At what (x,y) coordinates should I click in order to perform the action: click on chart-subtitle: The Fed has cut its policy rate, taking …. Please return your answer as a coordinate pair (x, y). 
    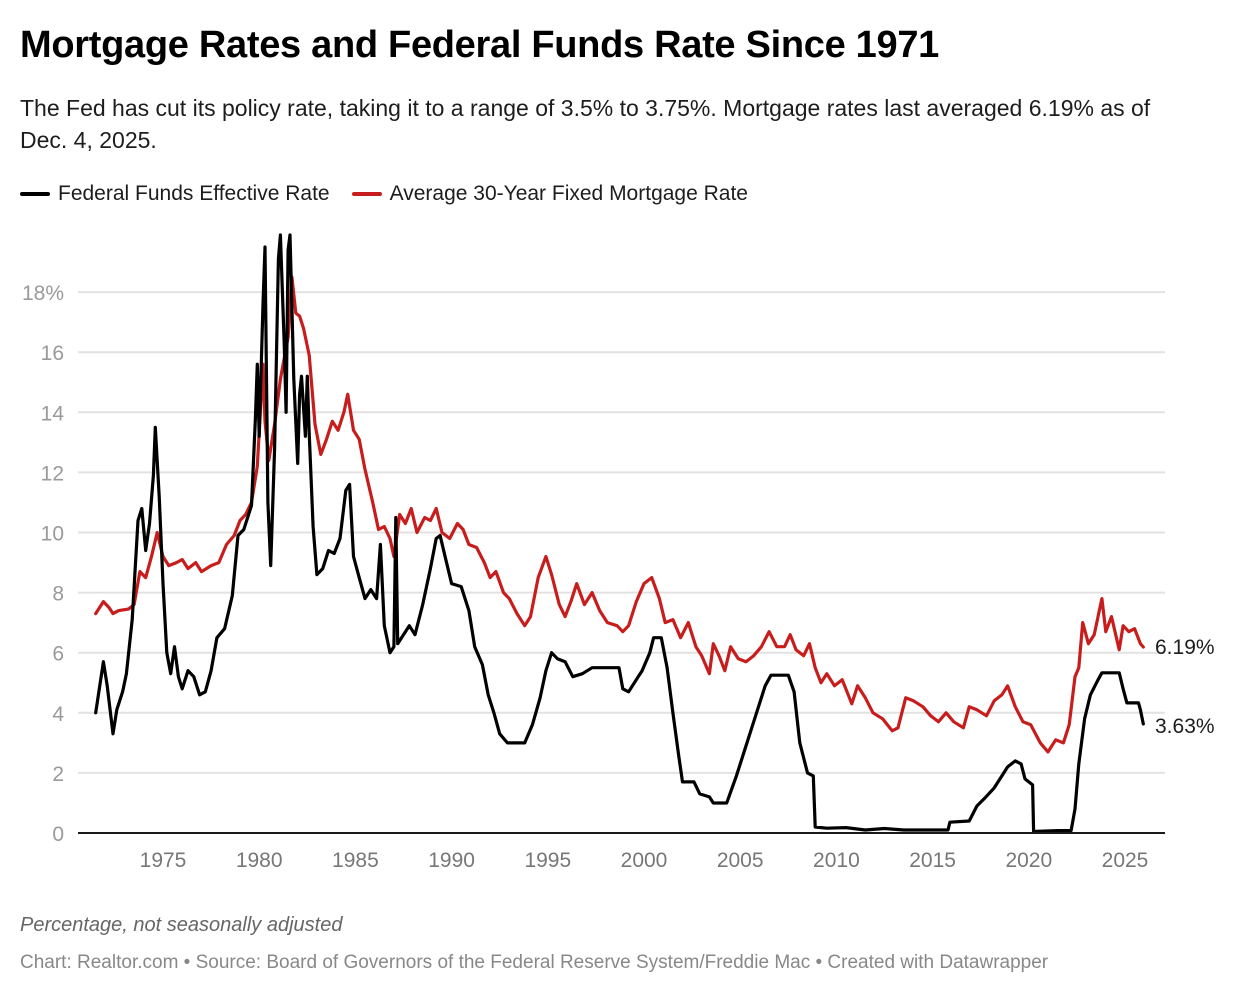
    Looking at the image, I should click on (585, 124).